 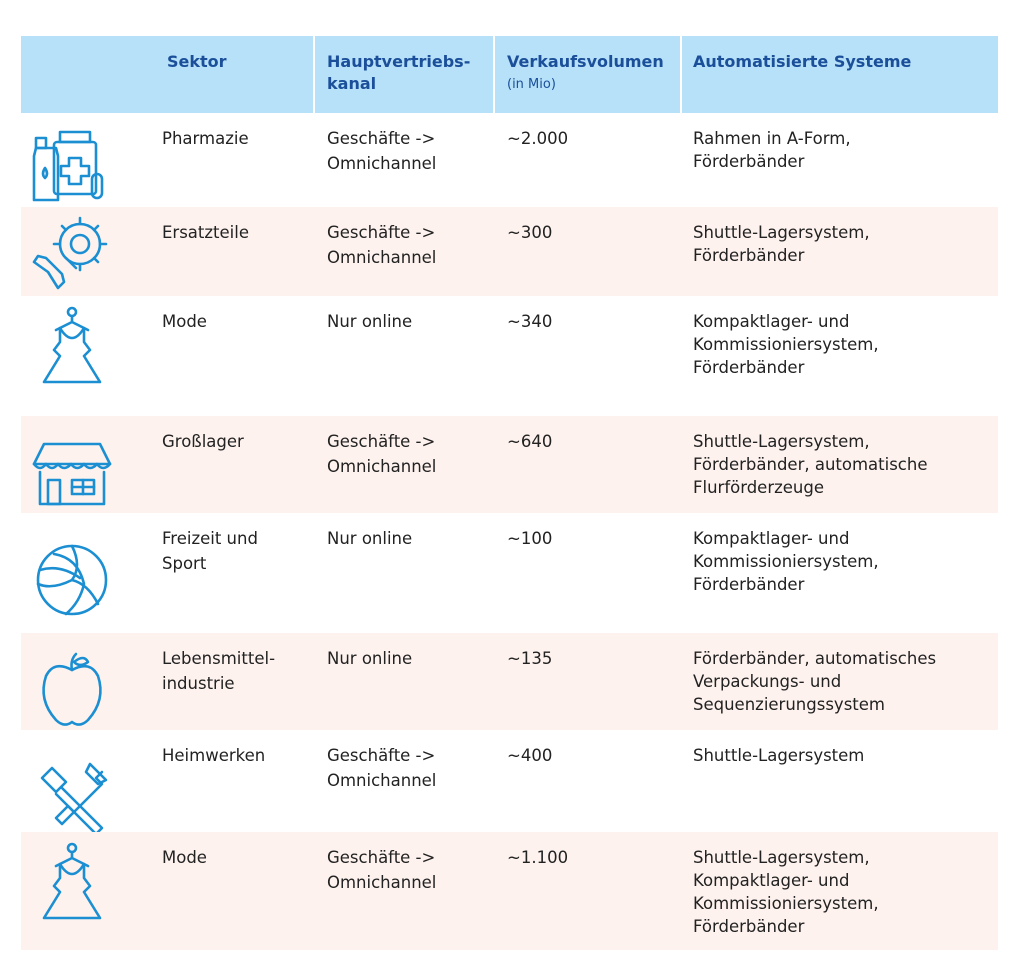 I want to click on systems-text: Förderbänder, automatische, so click(x=810, y=464).